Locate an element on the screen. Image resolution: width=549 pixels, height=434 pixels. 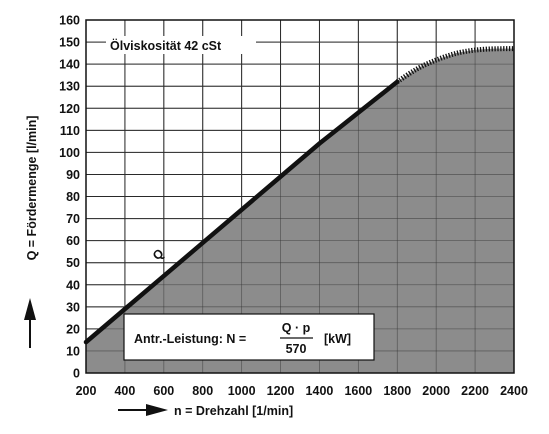
y-tick-label: 50 is located at coordinates (73, 263).